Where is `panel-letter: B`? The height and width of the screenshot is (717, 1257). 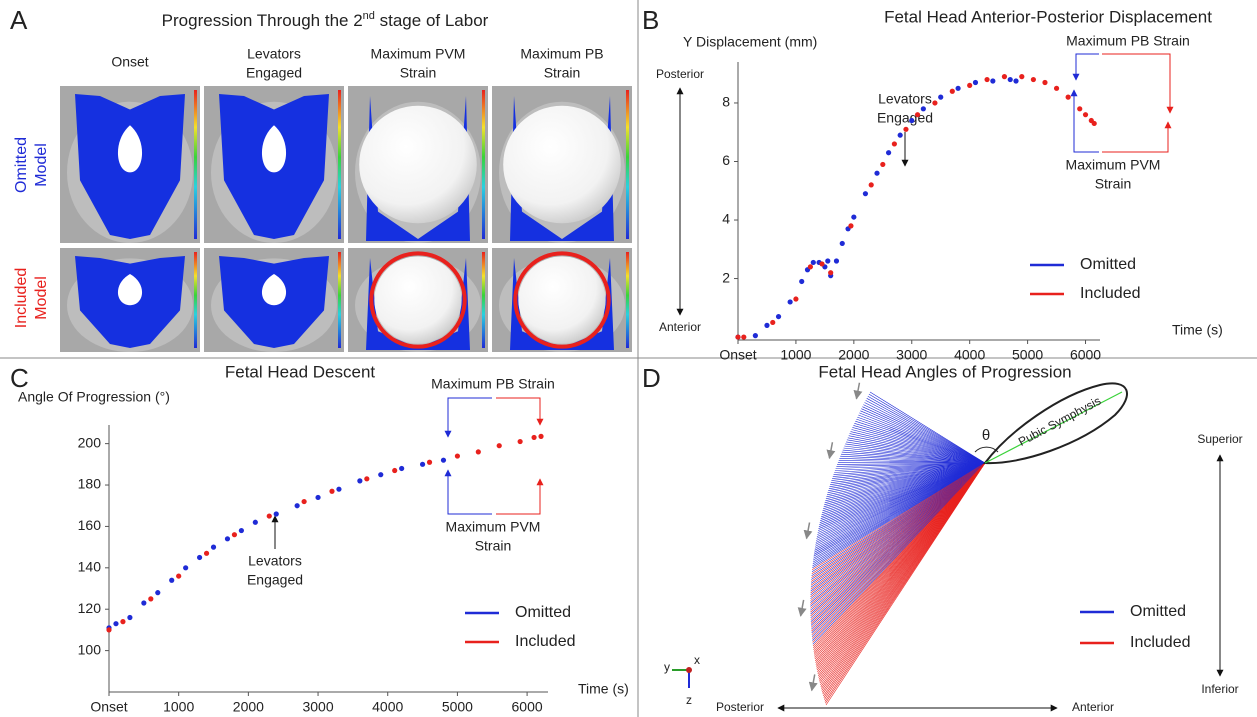
panel-letter: B is located at coordinates (650, 20).